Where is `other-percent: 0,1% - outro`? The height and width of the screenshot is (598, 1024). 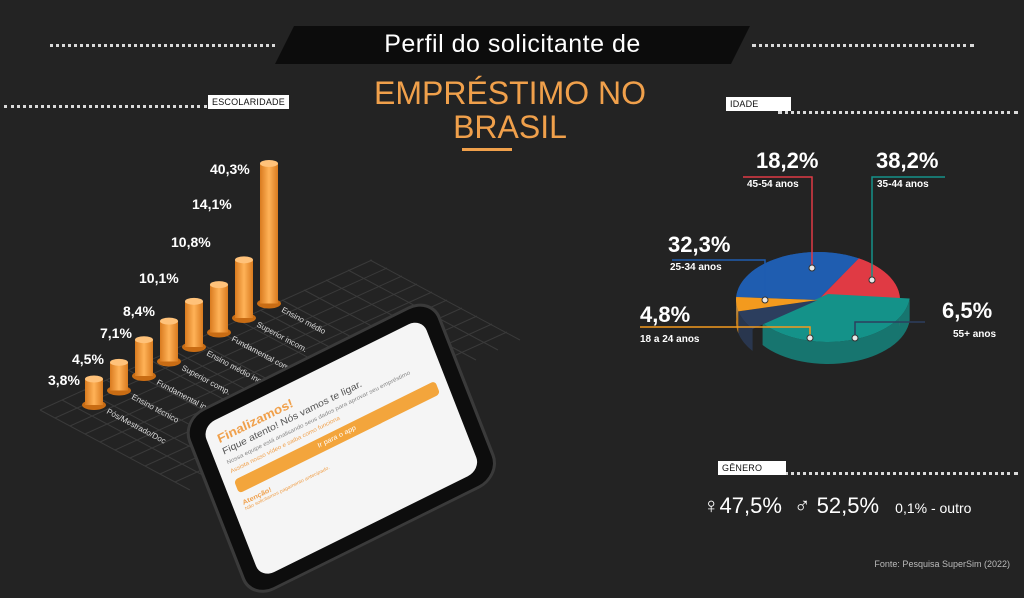
other-percent: 0,1% - outro is located at coordinates (933, 508).